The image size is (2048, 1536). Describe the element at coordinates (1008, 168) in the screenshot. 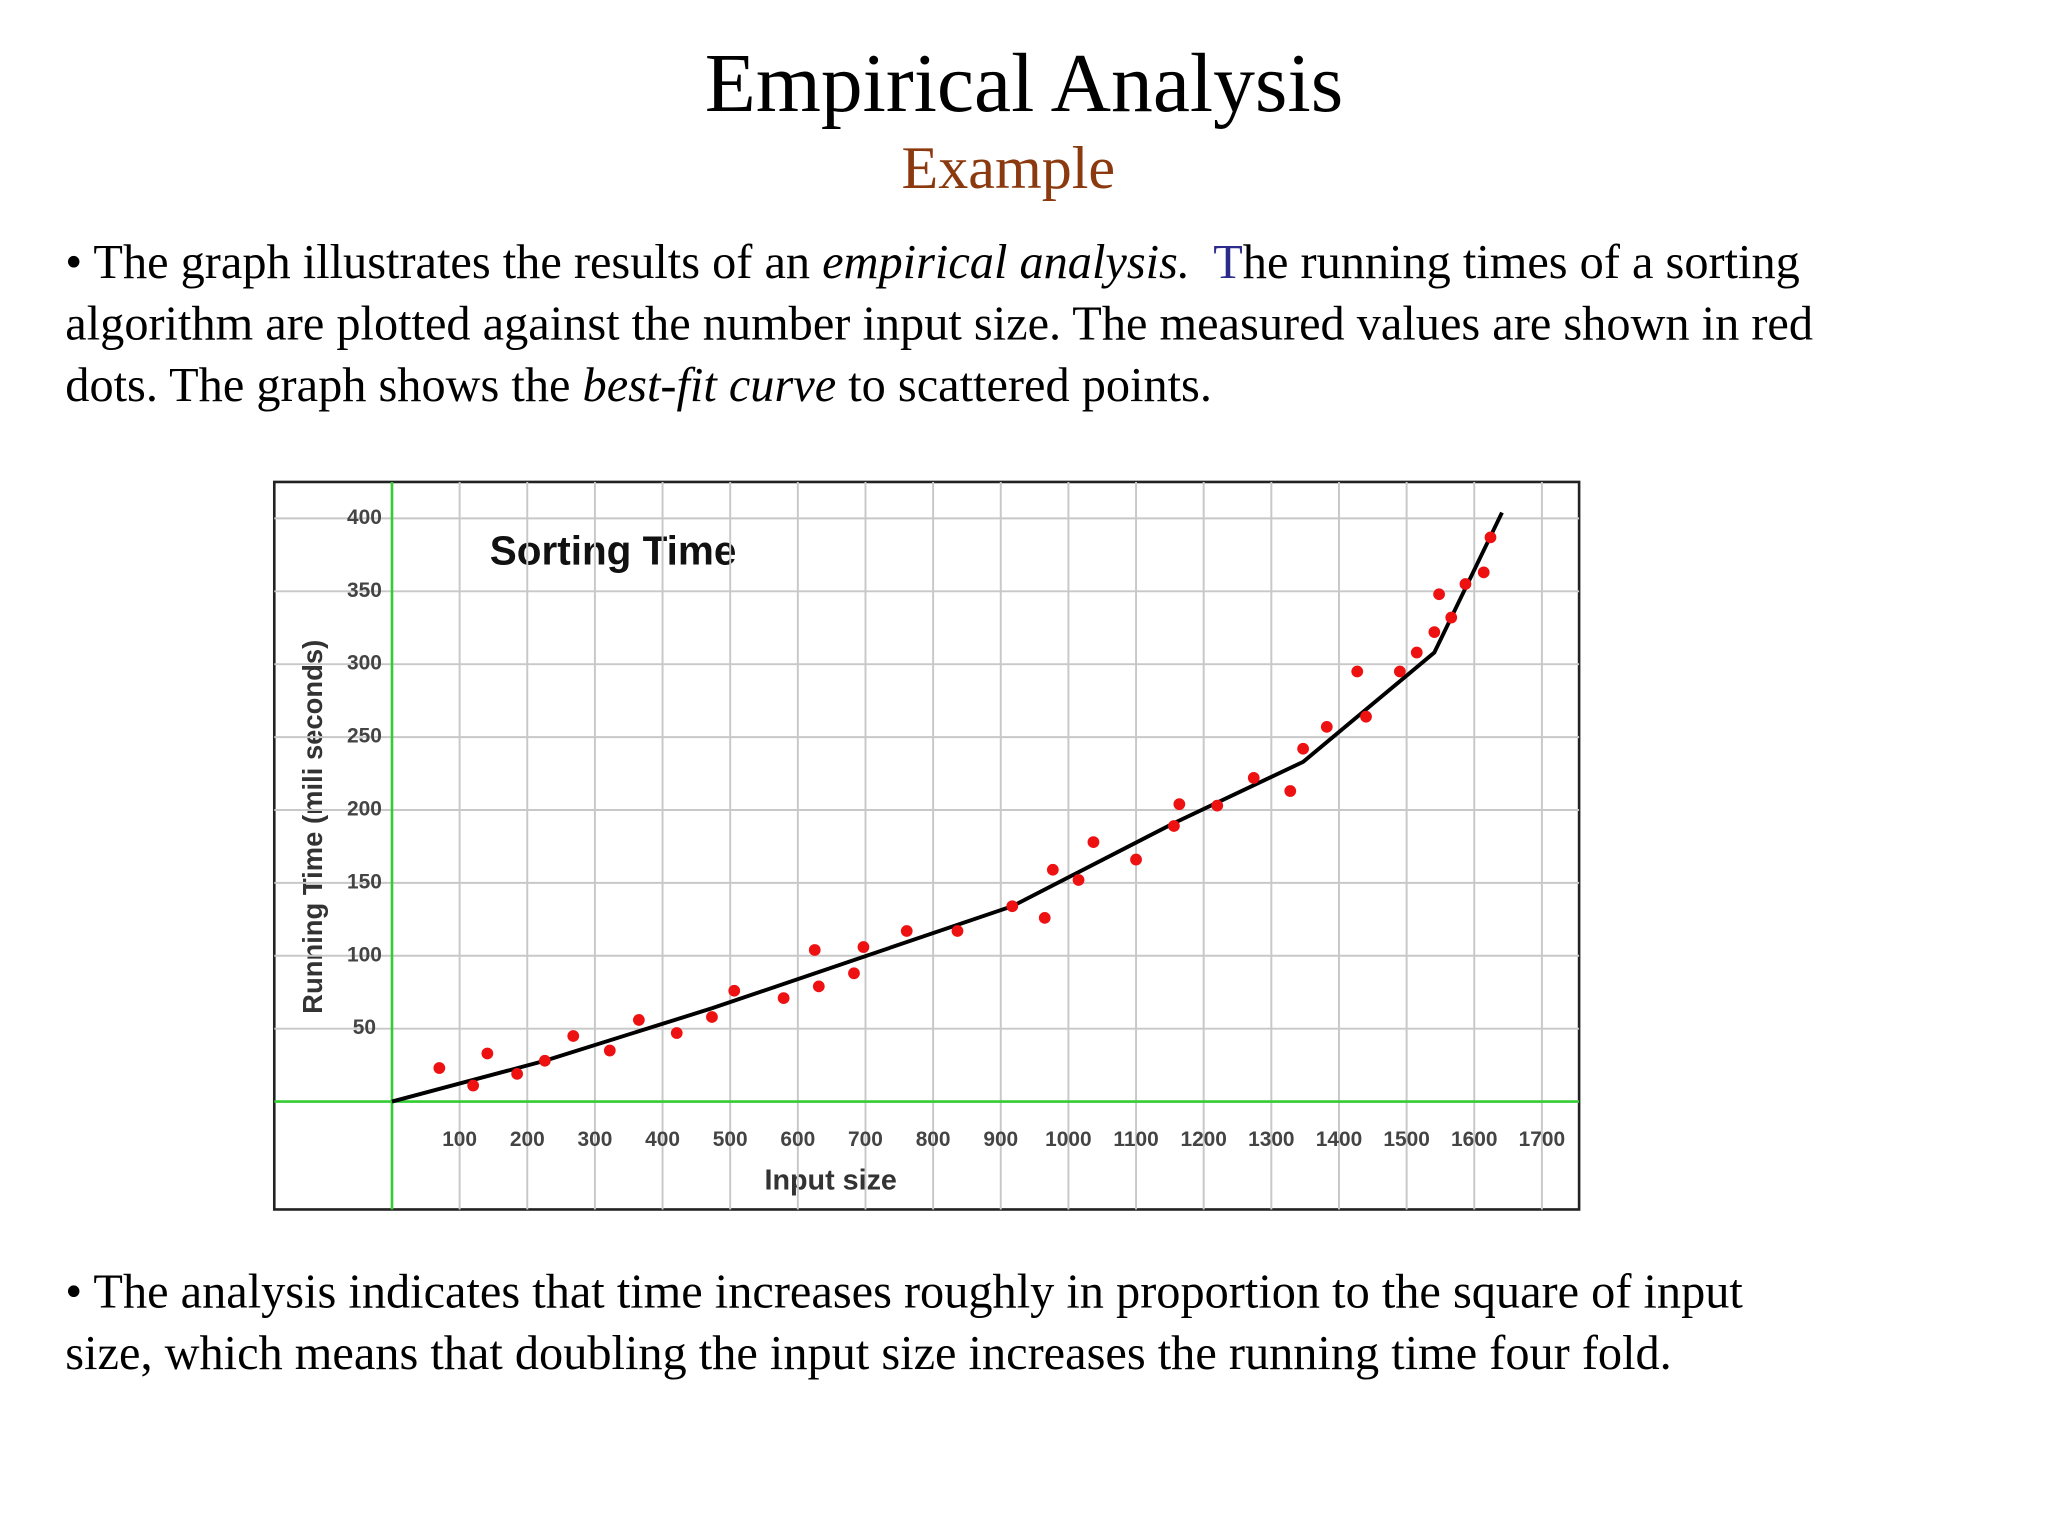

I see `slide-subtitle: Example` at that location.